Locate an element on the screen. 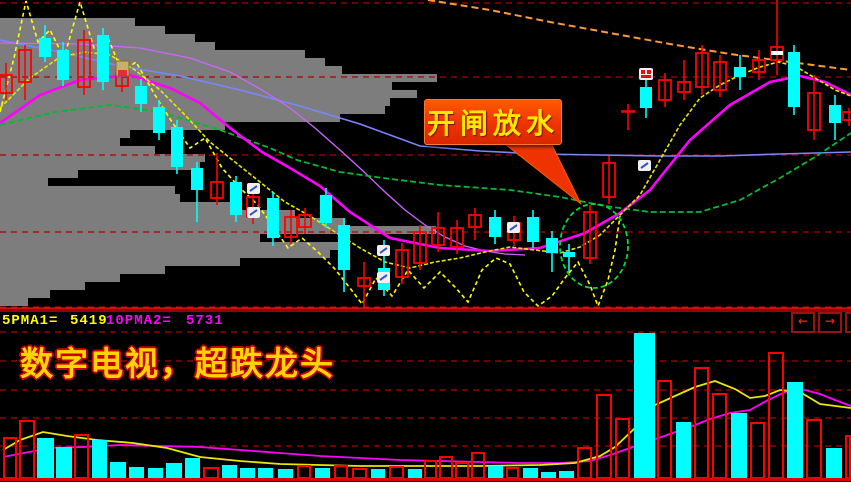 The image size is (851, 482). panel-separator is located at coordinates (425, 310).